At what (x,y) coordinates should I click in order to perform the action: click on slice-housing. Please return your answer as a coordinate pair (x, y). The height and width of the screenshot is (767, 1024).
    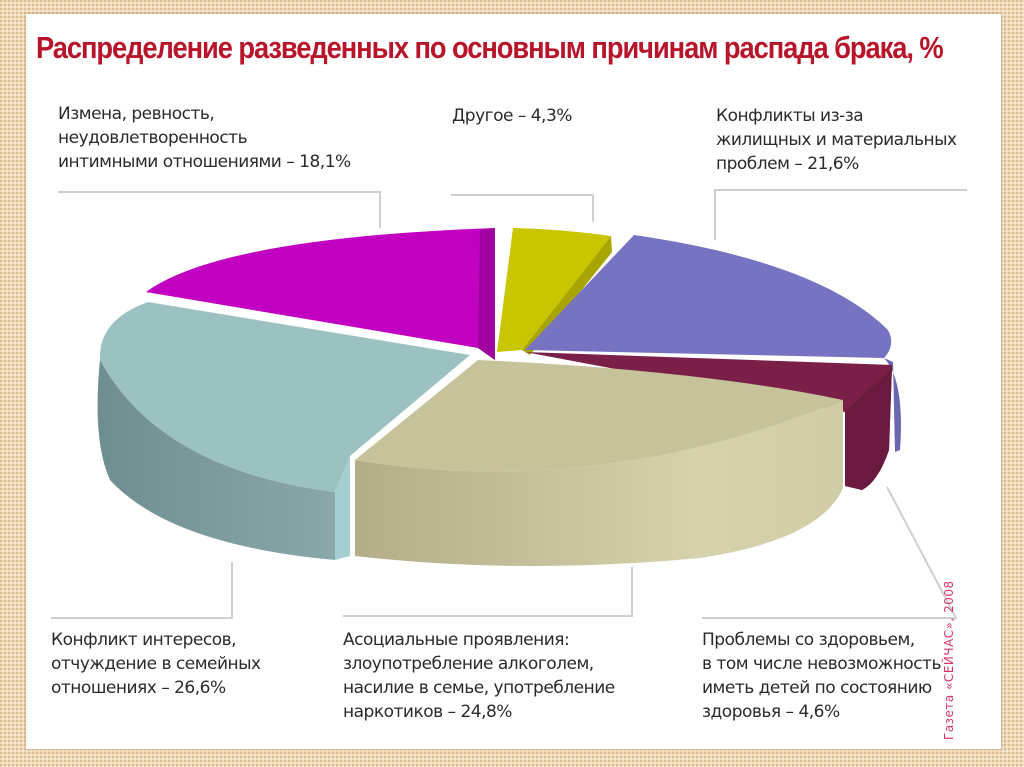
    Looking at the image, I should click on (708, 296).